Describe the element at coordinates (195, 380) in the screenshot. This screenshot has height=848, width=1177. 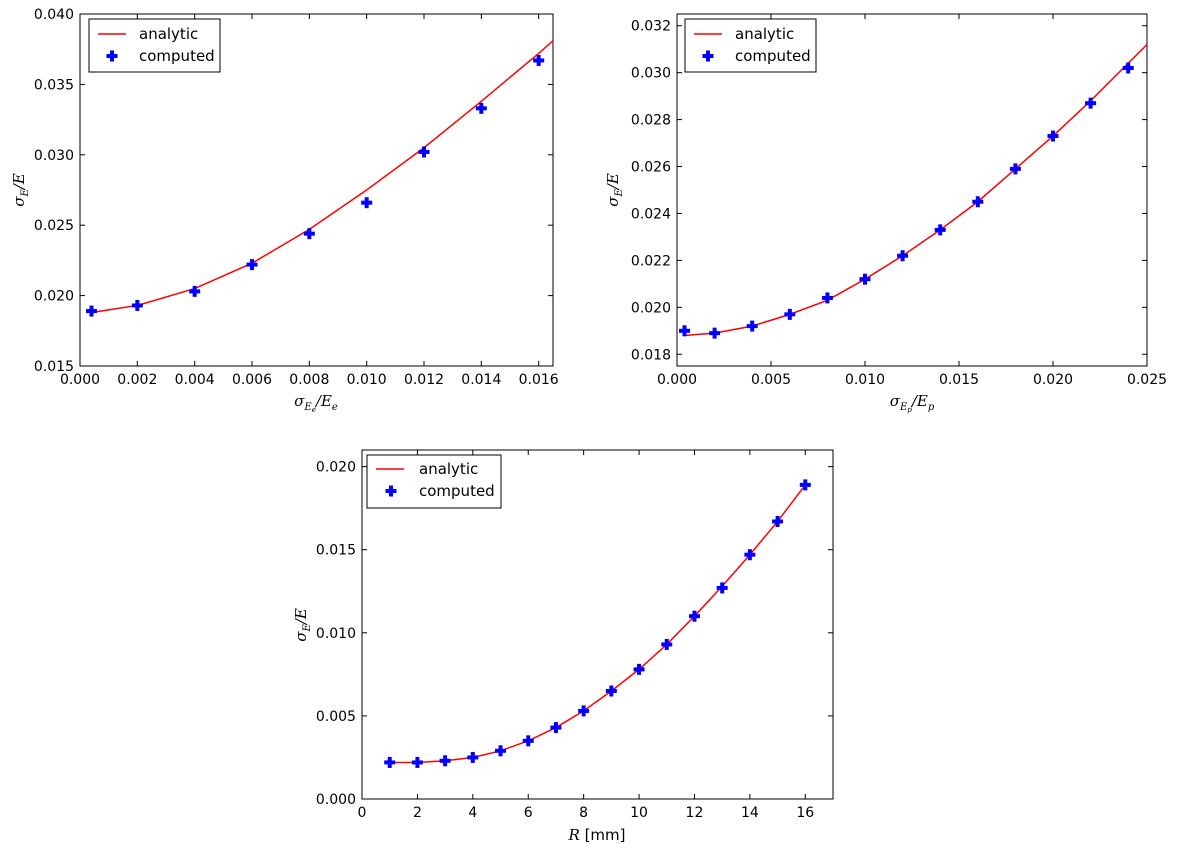
I see `x-tick-label: 0.004` at that location.